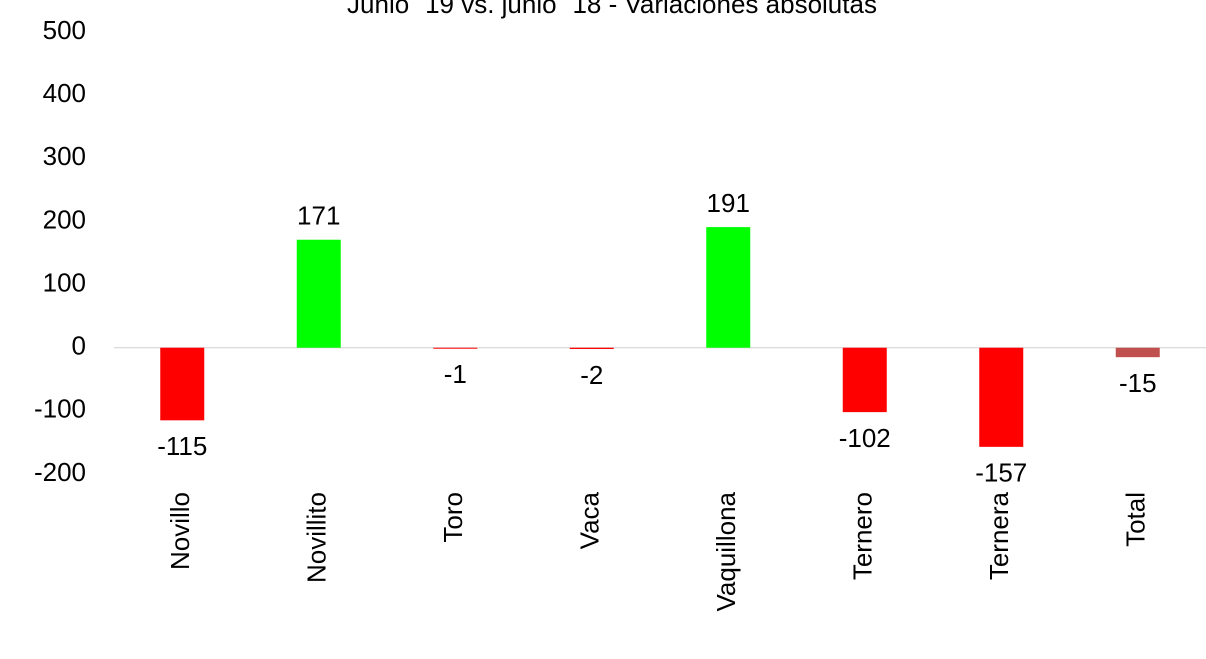  What do you see at coordinates (64, 156) in the screenshot?
I see `y-tick-label: 300` at bounding box center [64, 156].